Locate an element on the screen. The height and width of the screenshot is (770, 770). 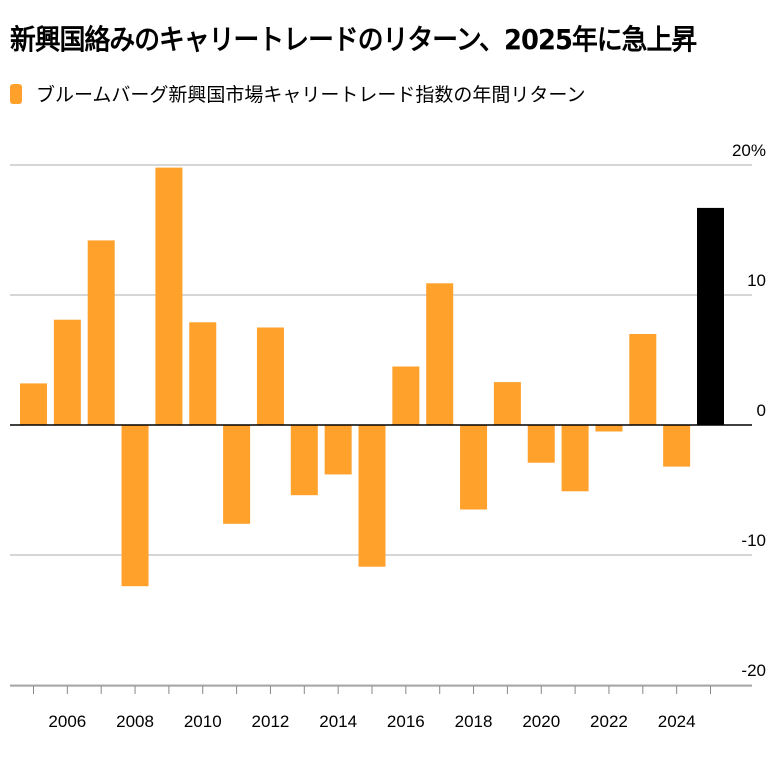
bar-2016 is located at coordinates (406, 395).